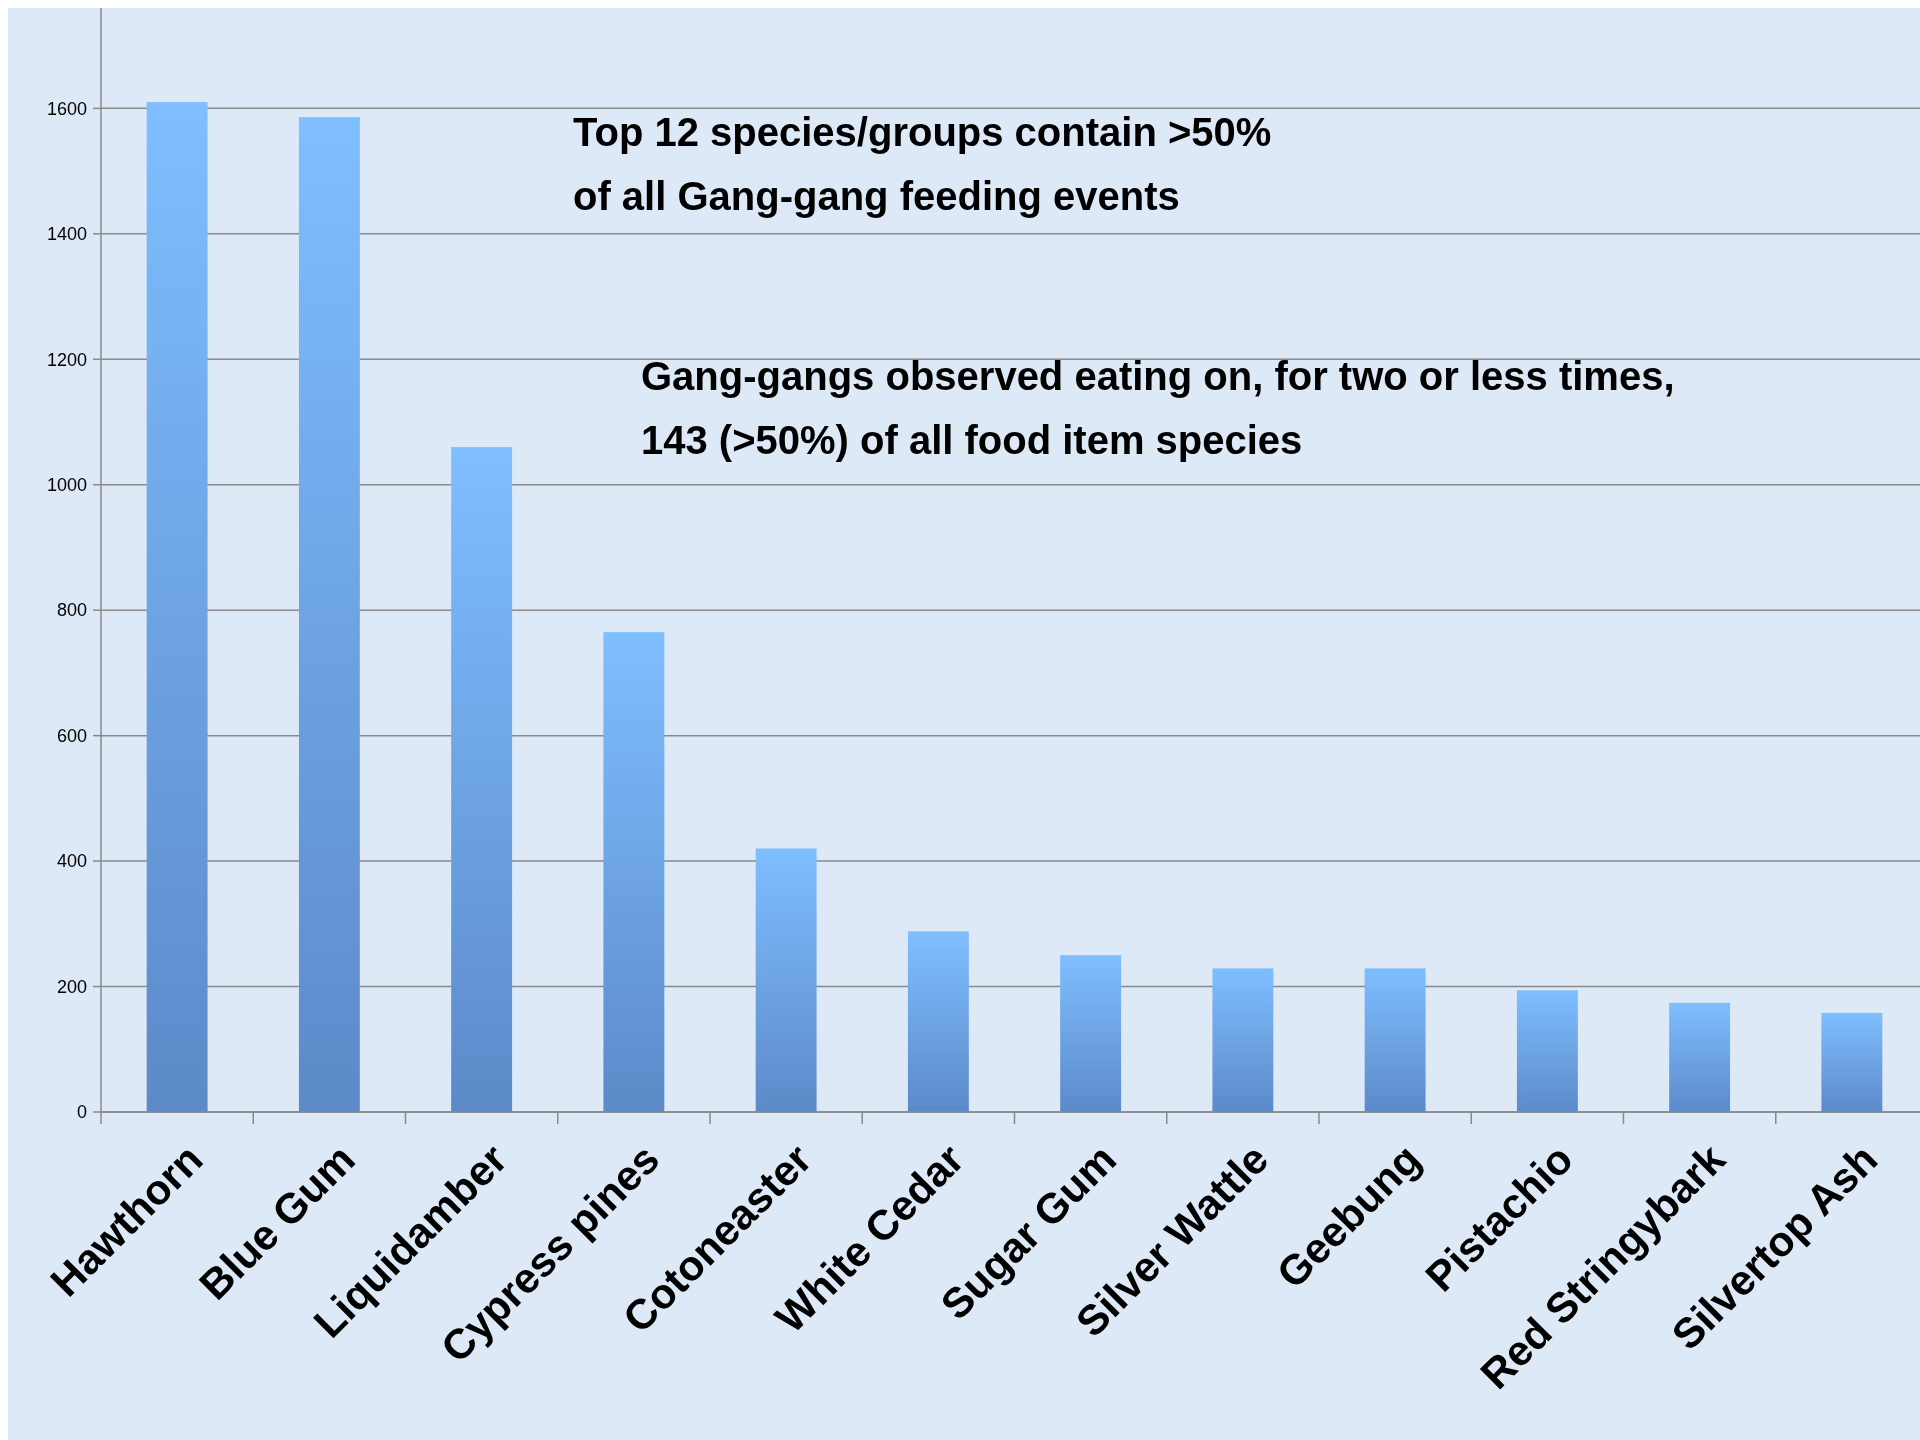 This screenshot has height=1440, width=1920. What do you see at coordinates (922, 164) in the screenshot?
I see `annotation: Top 12 species/groups contain >50% of all Gang-gang feeding events` at bounding box center [922, 164].